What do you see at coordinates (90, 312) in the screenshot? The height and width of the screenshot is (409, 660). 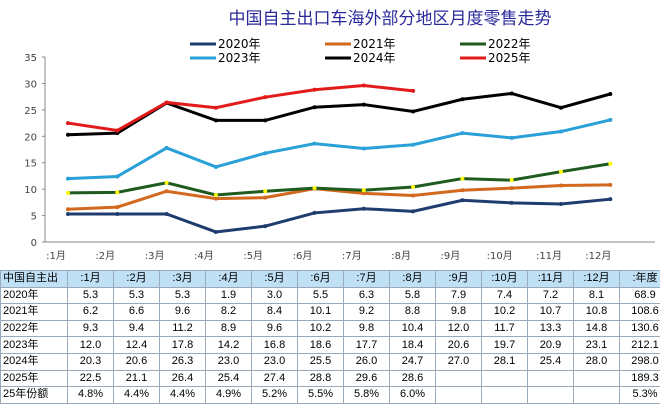 I see `table-cell: 6.2` at bounding box center [90, 312].